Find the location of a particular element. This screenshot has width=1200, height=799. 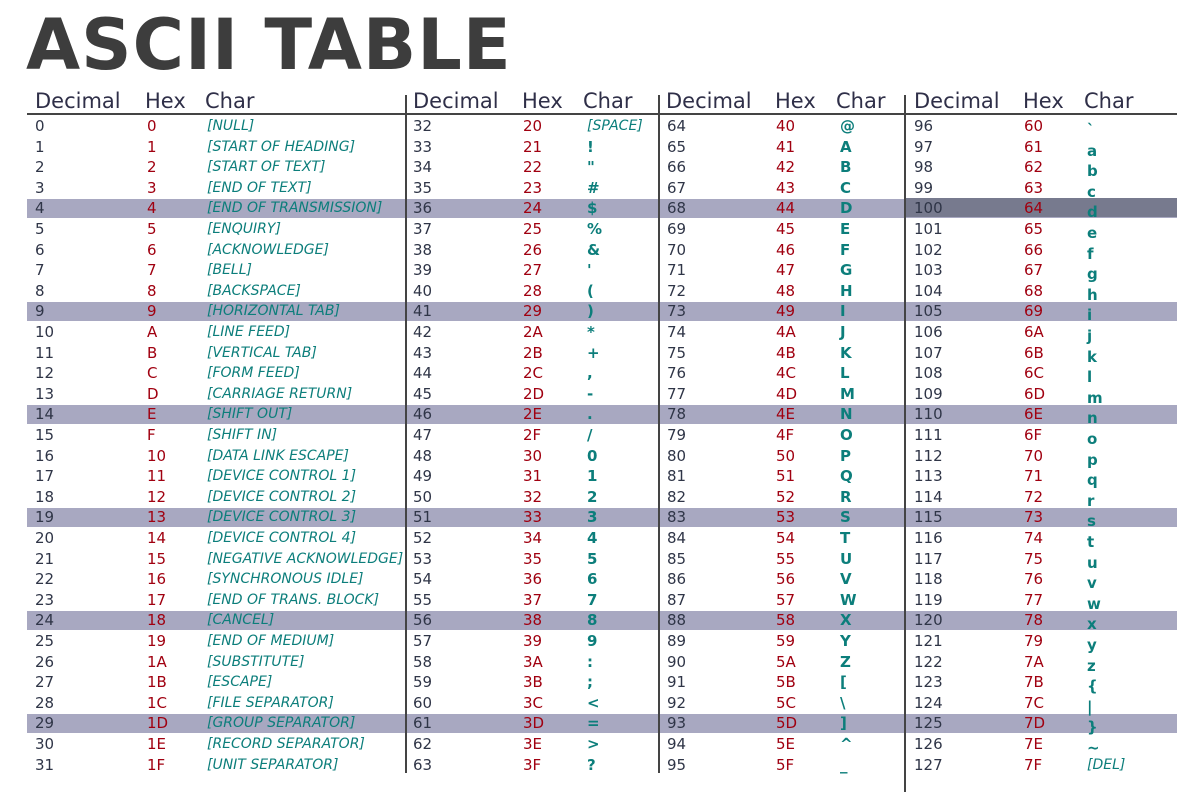

char-cell: [ is located at coordinates (843, 682).